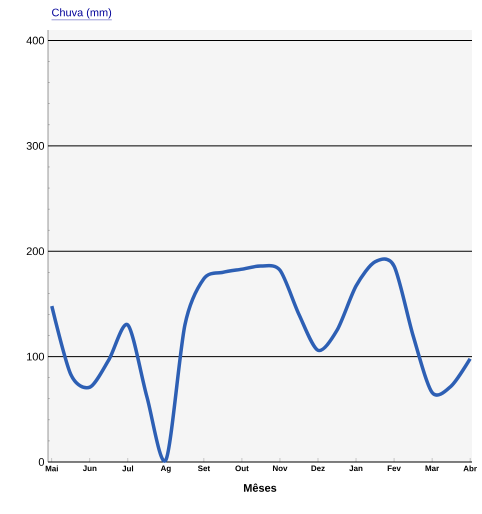  What do you see at coordinates (35, 146) in the screenshot?
I see `y-tick-label: 300` at bounding box center [35, 146].